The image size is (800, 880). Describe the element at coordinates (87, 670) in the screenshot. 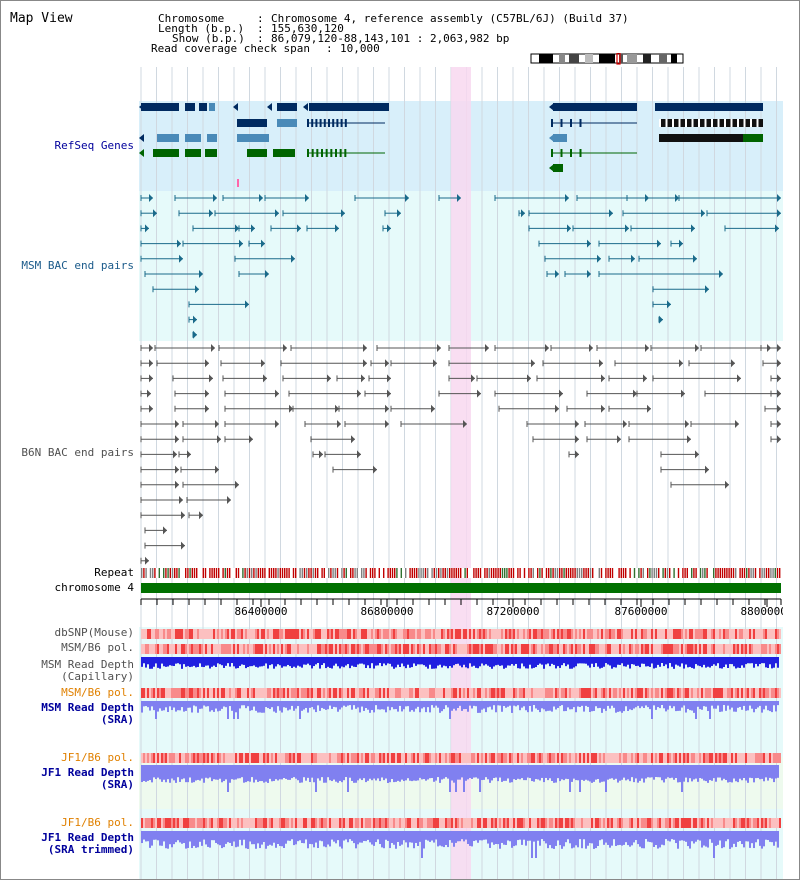

I see `msm-read-depth-capillary-label: MSM Read Depth (Capillary)` at that location.